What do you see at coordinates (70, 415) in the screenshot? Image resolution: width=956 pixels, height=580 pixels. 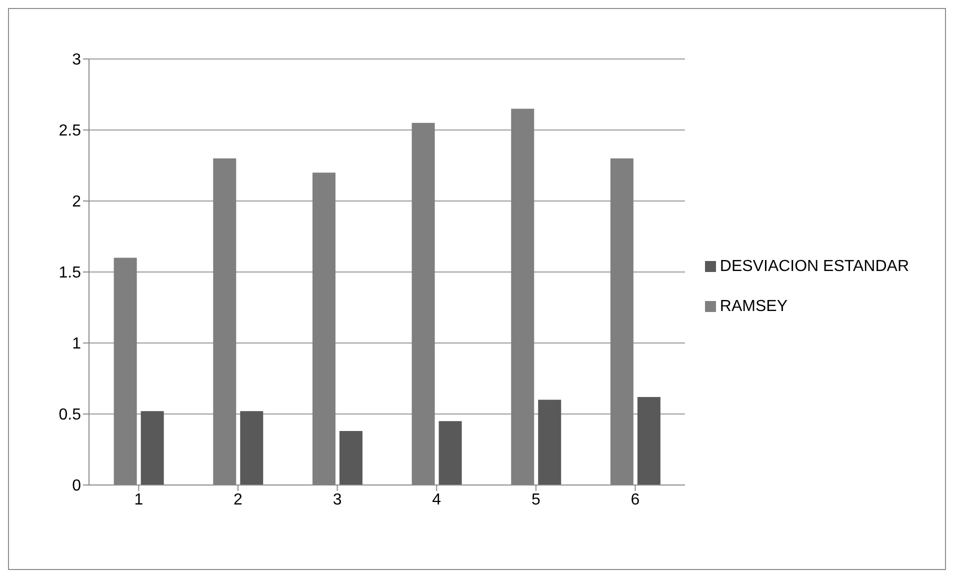 I see `y-tick-label: 0.5` at bounding box center [70, 415].